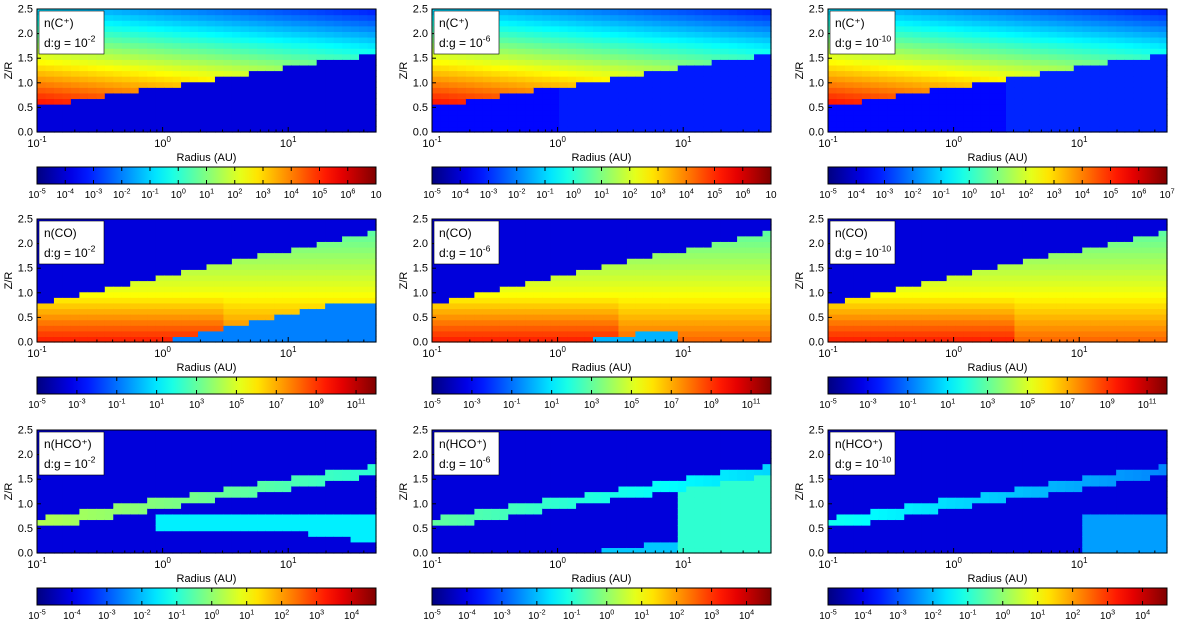  Describe the element at coordinates (276, 404) in the screenshot. I see `colorbar-tick-label: 10⁷` at that location.